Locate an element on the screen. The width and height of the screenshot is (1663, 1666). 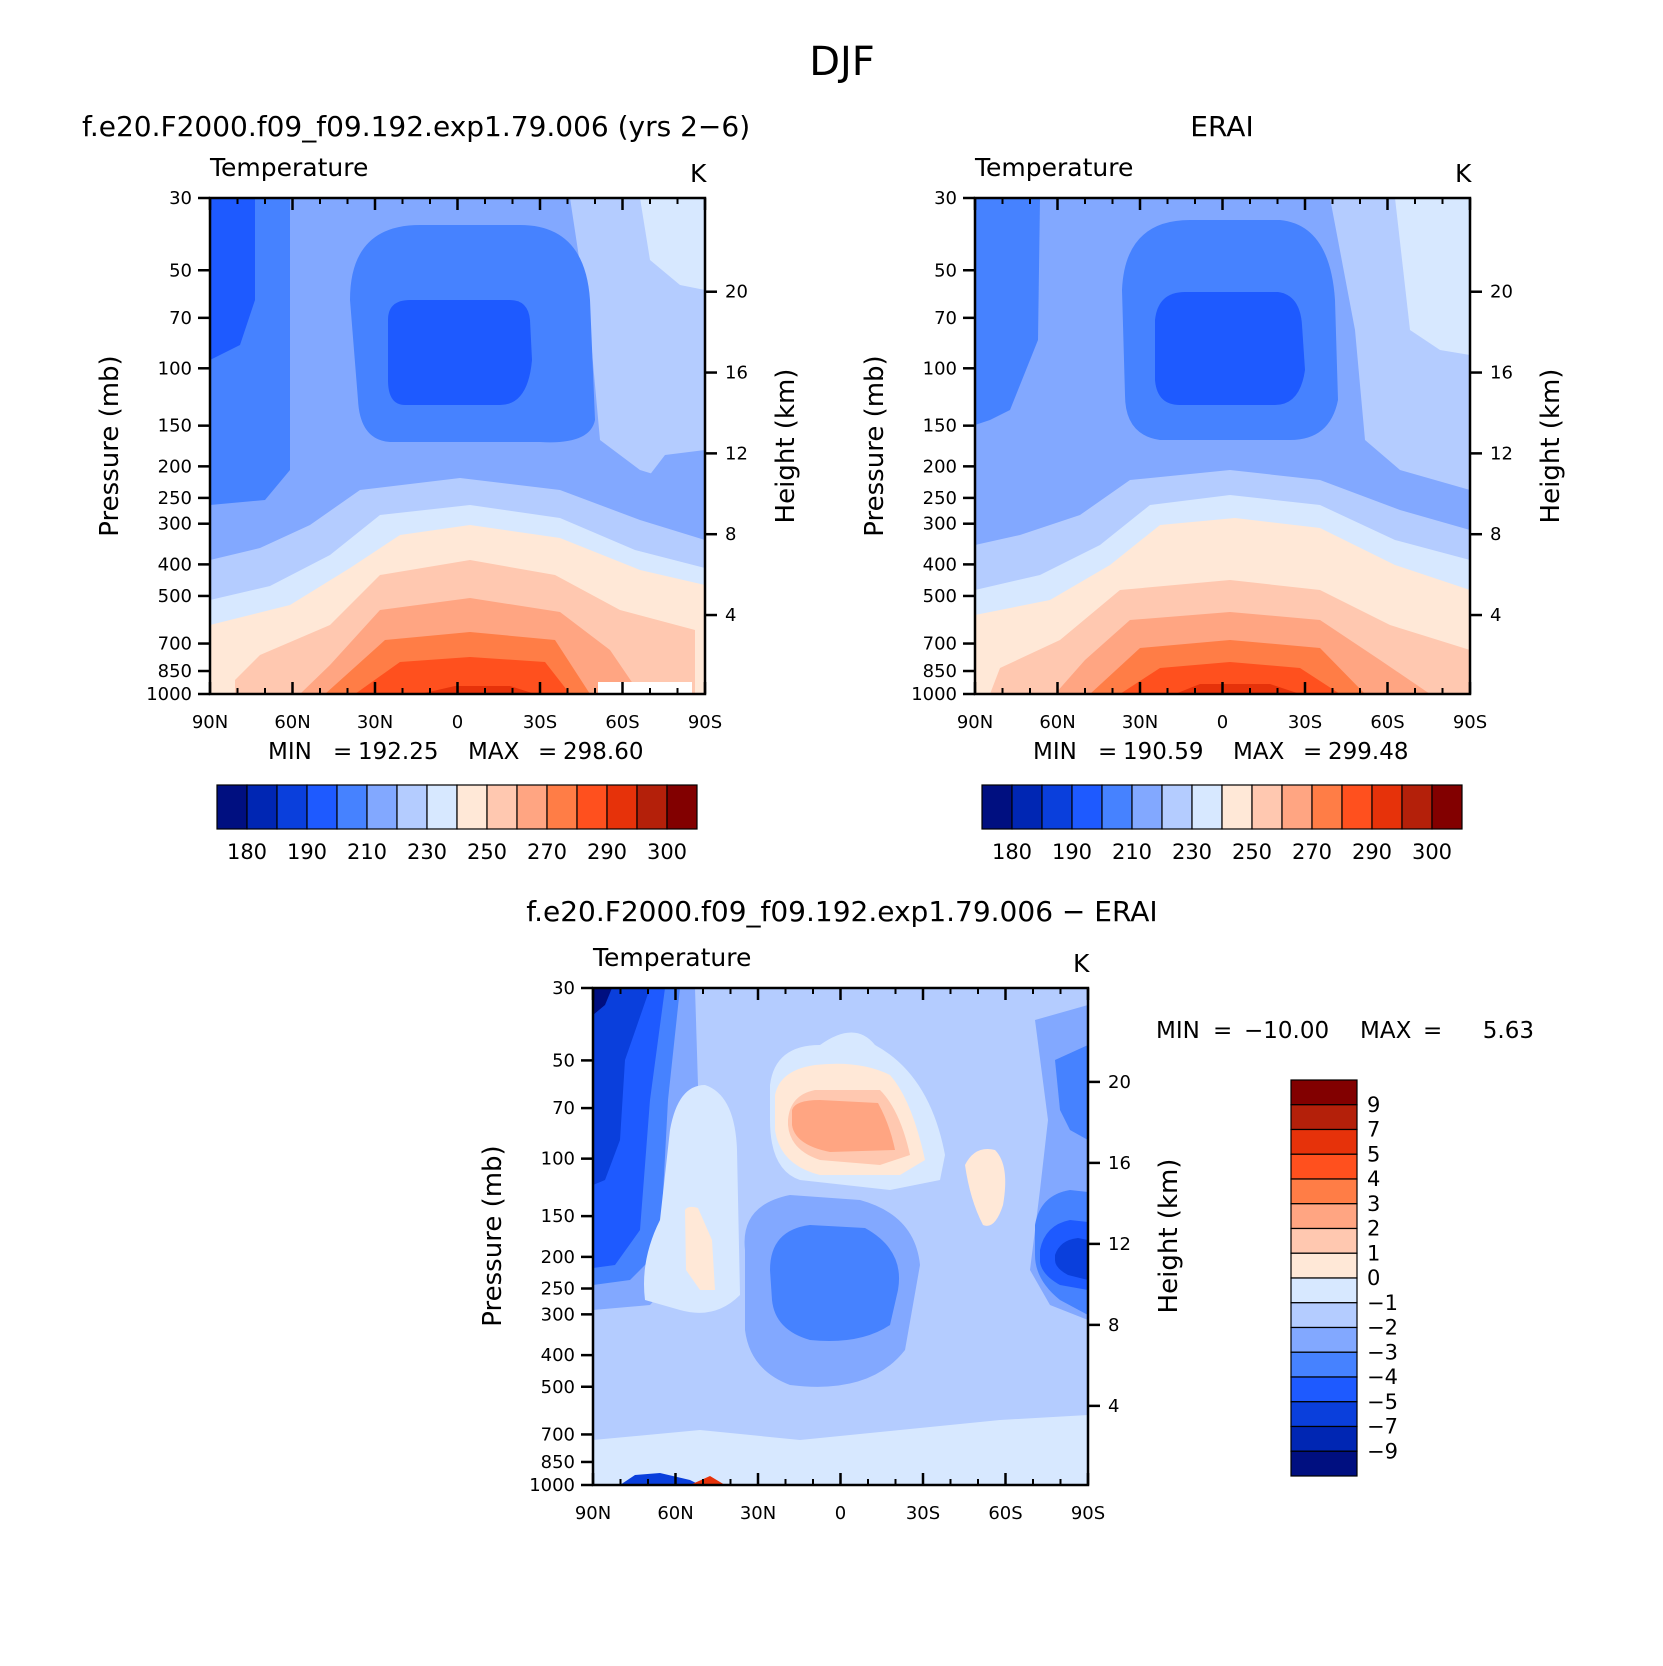
model-pressure-tick-label: 50 is located at coordinates (180, 270).